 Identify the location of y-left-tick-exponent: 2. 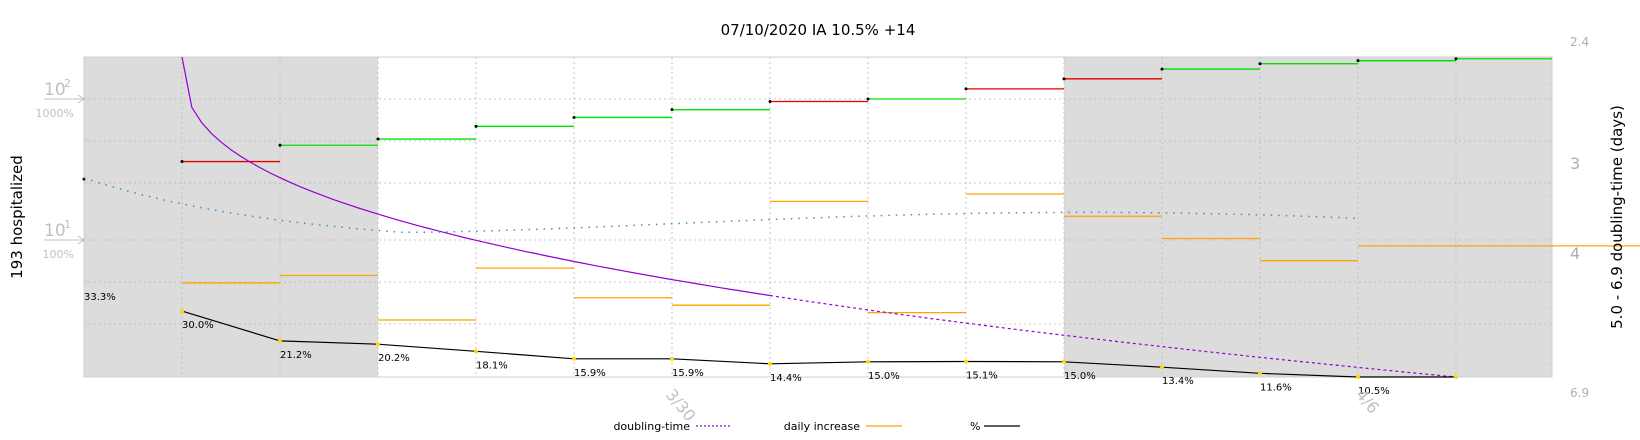
(67, 83).